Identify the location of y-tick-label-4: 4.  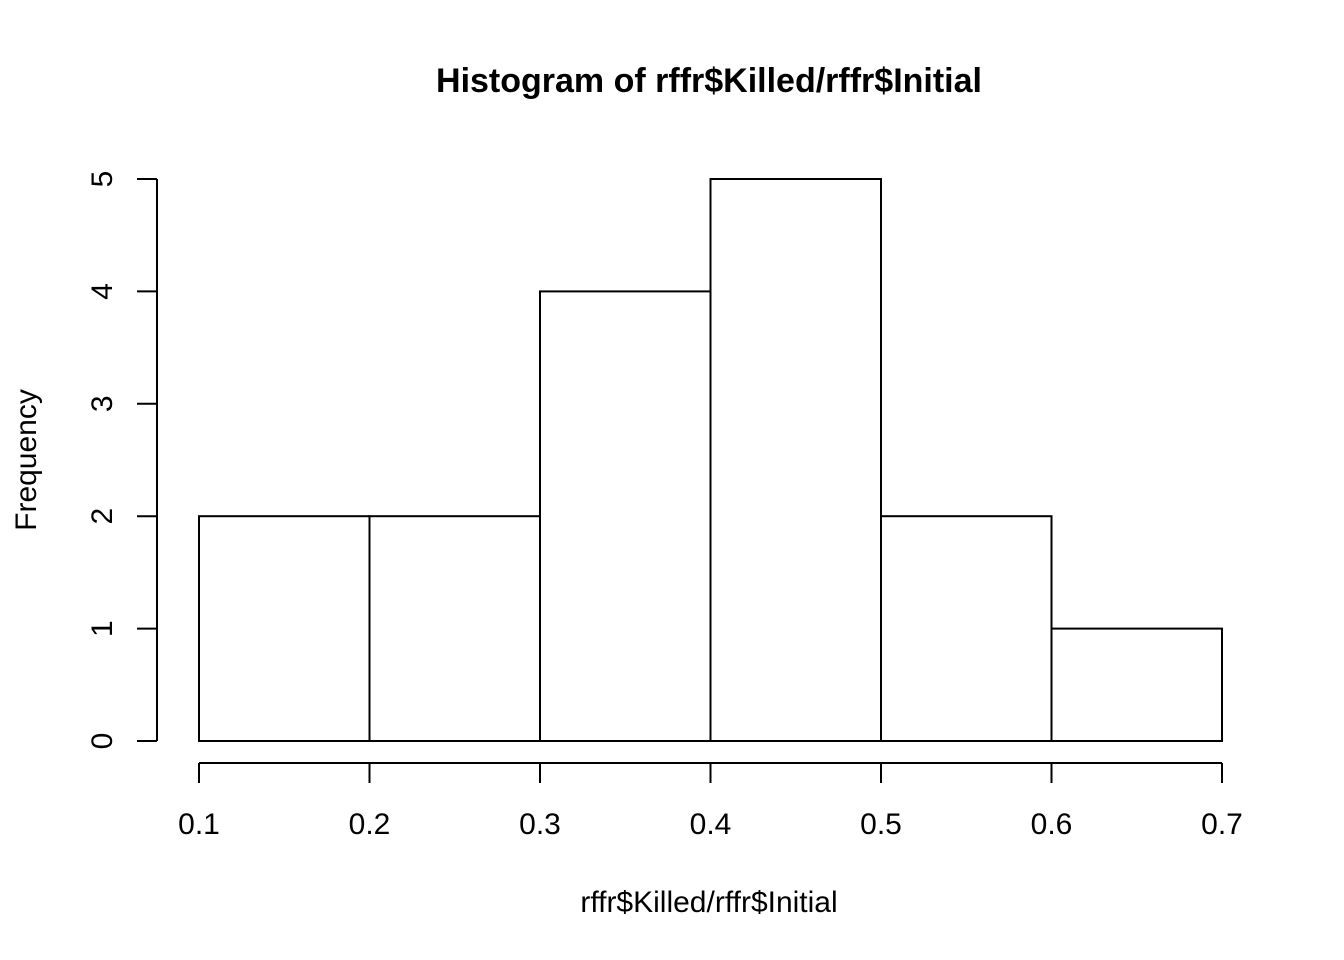
(102, 291).